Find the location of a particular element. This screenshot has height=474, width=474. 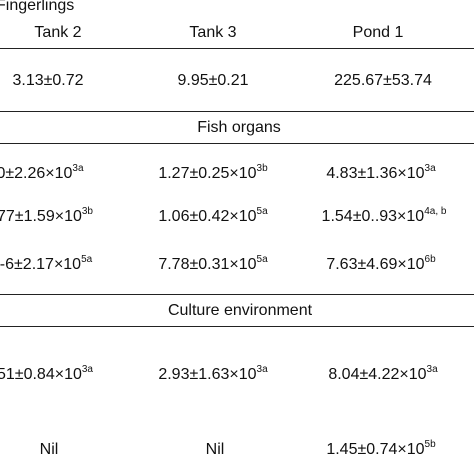

cell-fish-organs-r3-pond-1: 7.63±4.69×106b is located at coordinates (381, 264).